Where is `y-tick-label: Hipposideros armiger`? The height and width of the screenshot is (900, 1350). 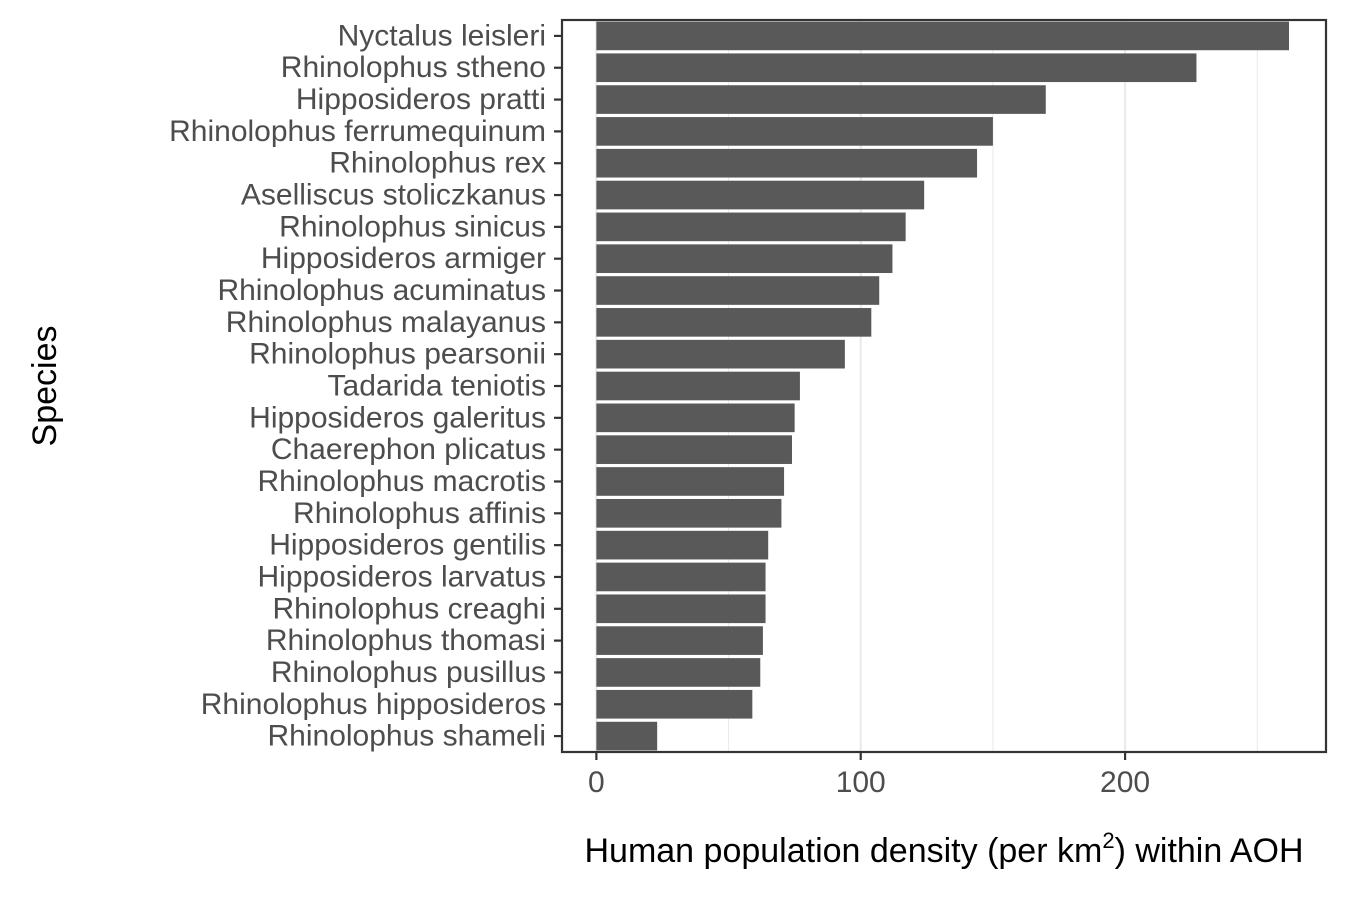 y-tick-label: Hipposideros armiger is located at coordinates (403, 258).